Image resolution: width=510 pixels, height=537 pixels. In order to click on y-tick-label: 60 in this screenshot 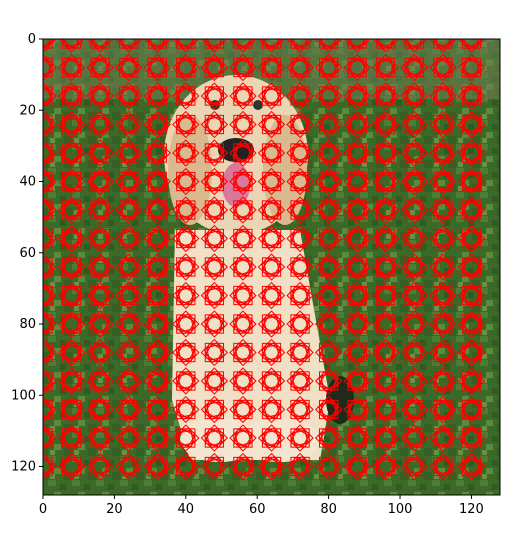, I will do `click(27, 253)`.